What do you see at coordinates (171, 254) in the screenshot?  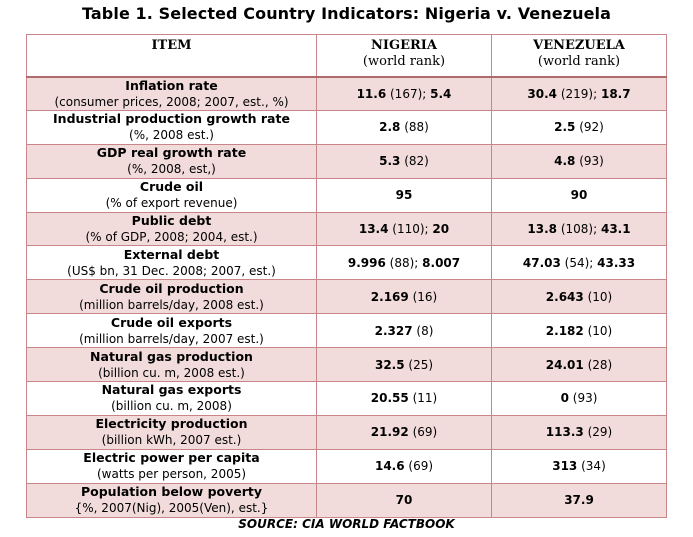 I see `item-name: External debt` at bounding box center [171, 254].